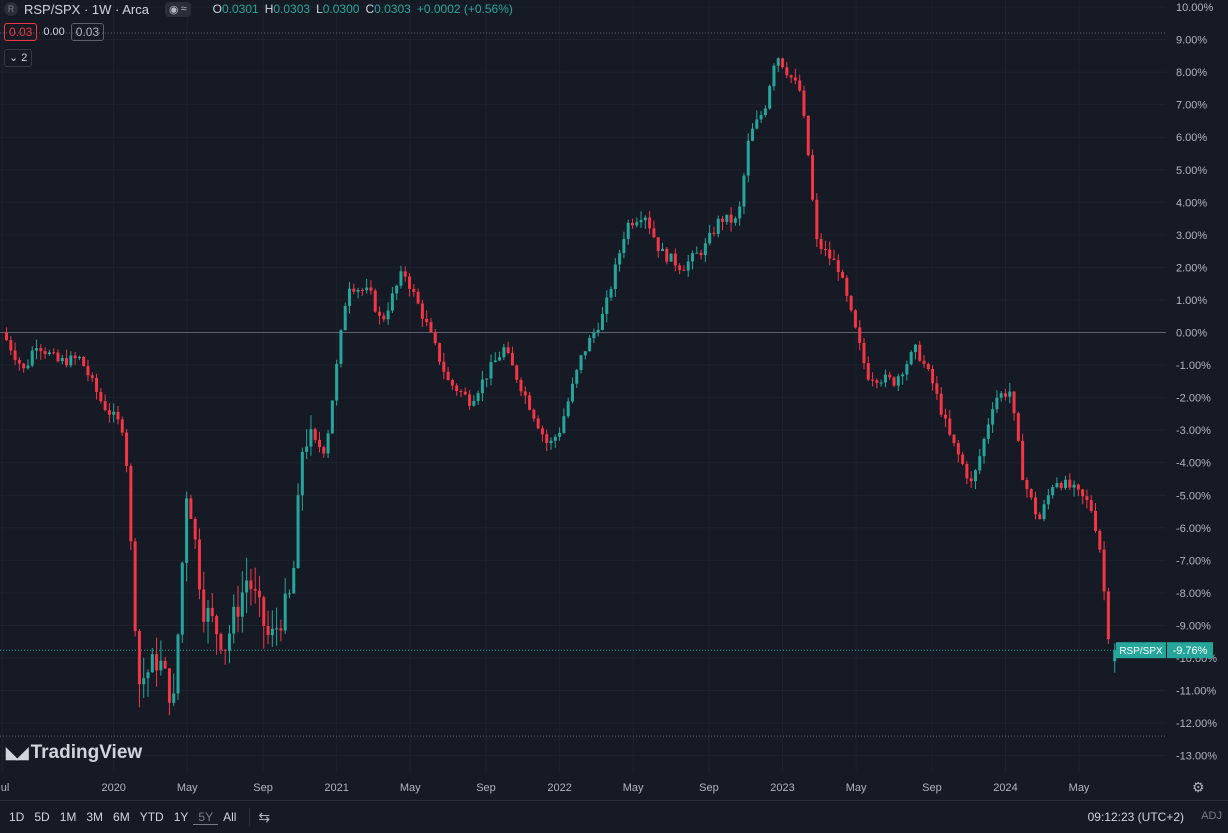 Image resolution: width=1228 pixels, height=833 pixels. I want to click on timeframe-all: All, so click(230, 816).